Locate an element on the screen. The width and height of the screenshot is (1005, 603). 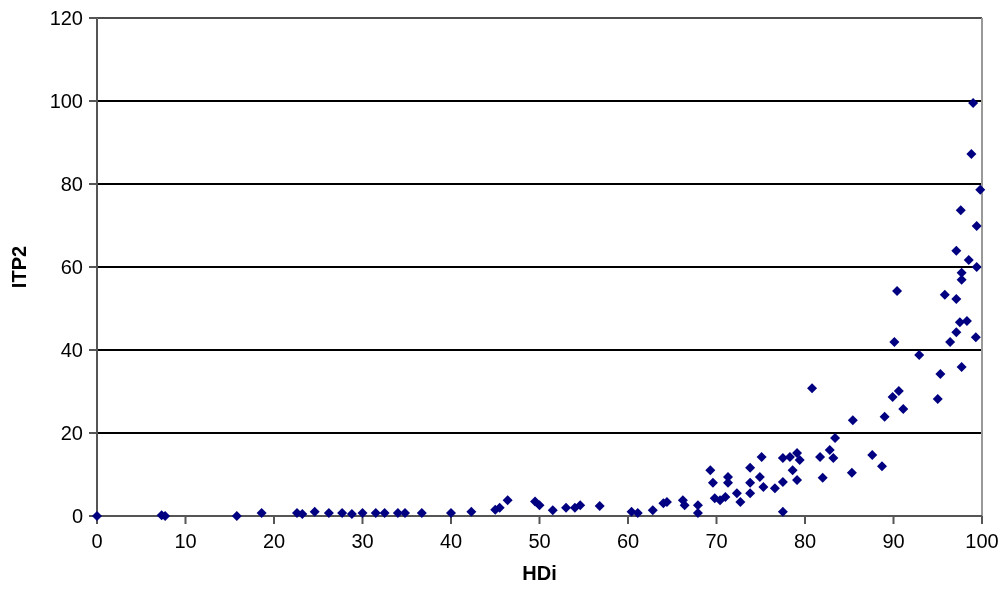
y-axis-title: ITP2 is located at coordinates (19, 267).